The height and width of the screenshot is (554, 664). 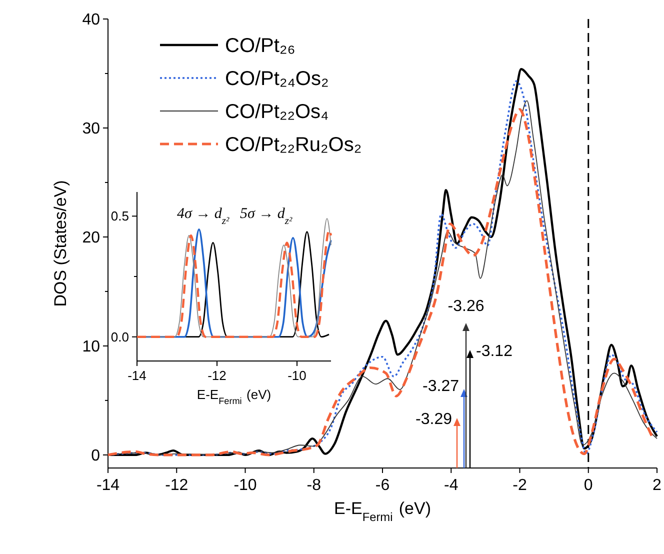 What do you see at coordinates (382, 485) in the screenshot?
I see `x-tick-label: -6` at bounding box center [382, 485].